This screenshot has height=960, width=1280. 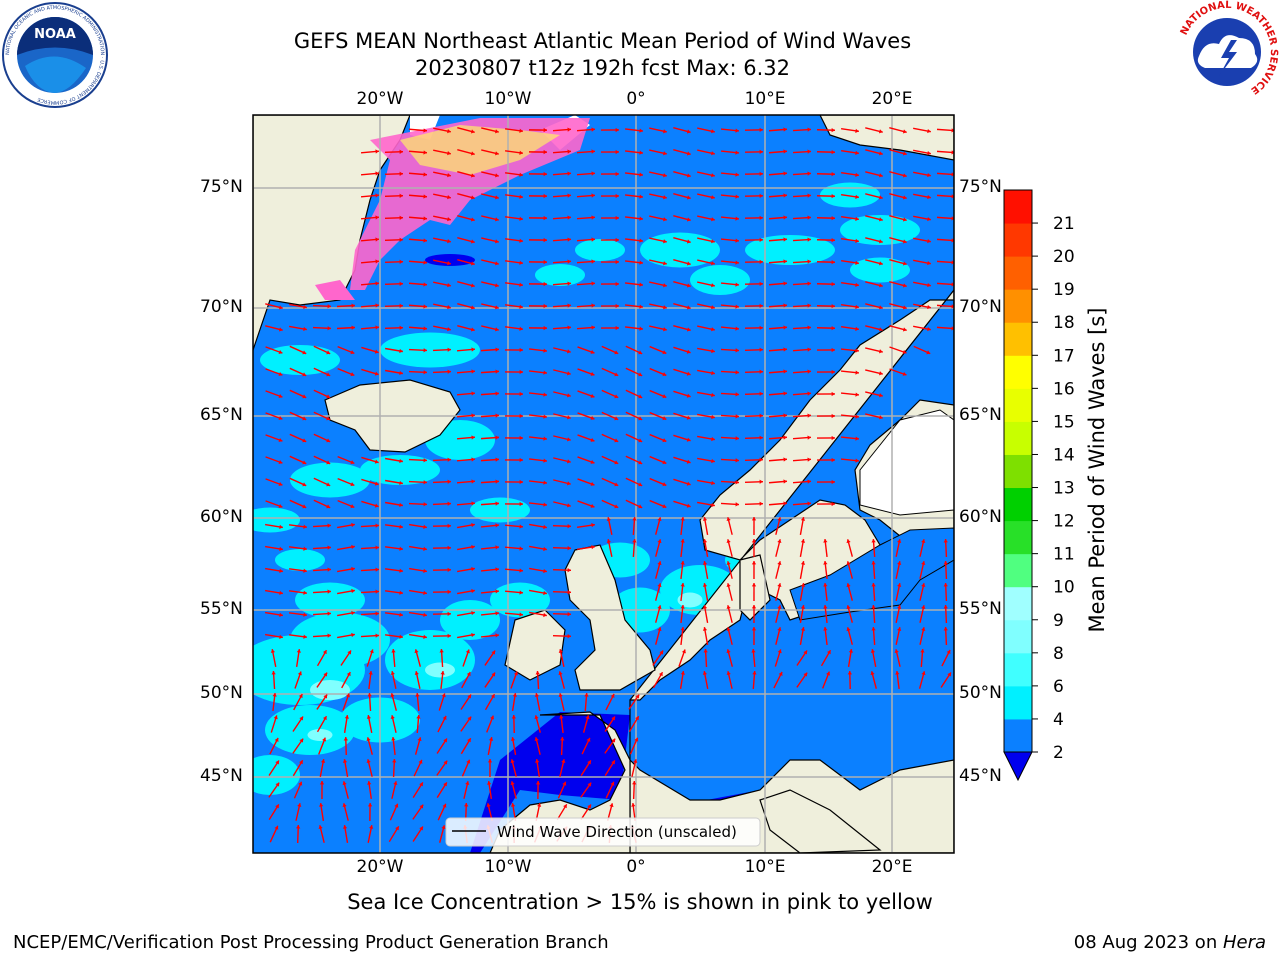 I want to click on colorbar-tick-label: 13, so click(x=1064, y=489).